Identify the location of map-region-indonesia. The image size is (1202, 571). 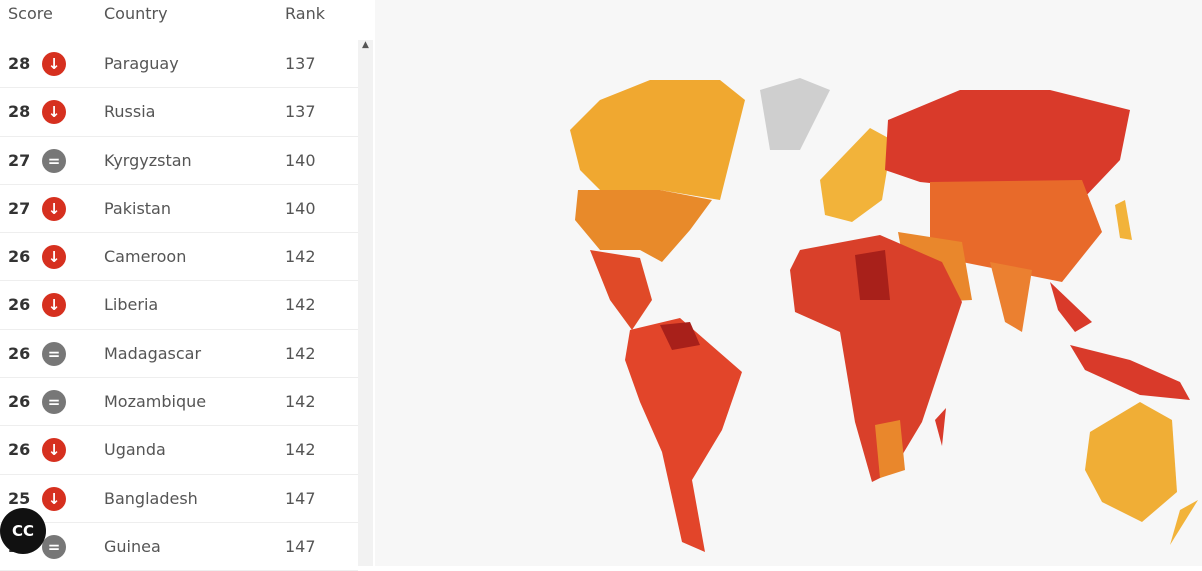
(1130, 372).